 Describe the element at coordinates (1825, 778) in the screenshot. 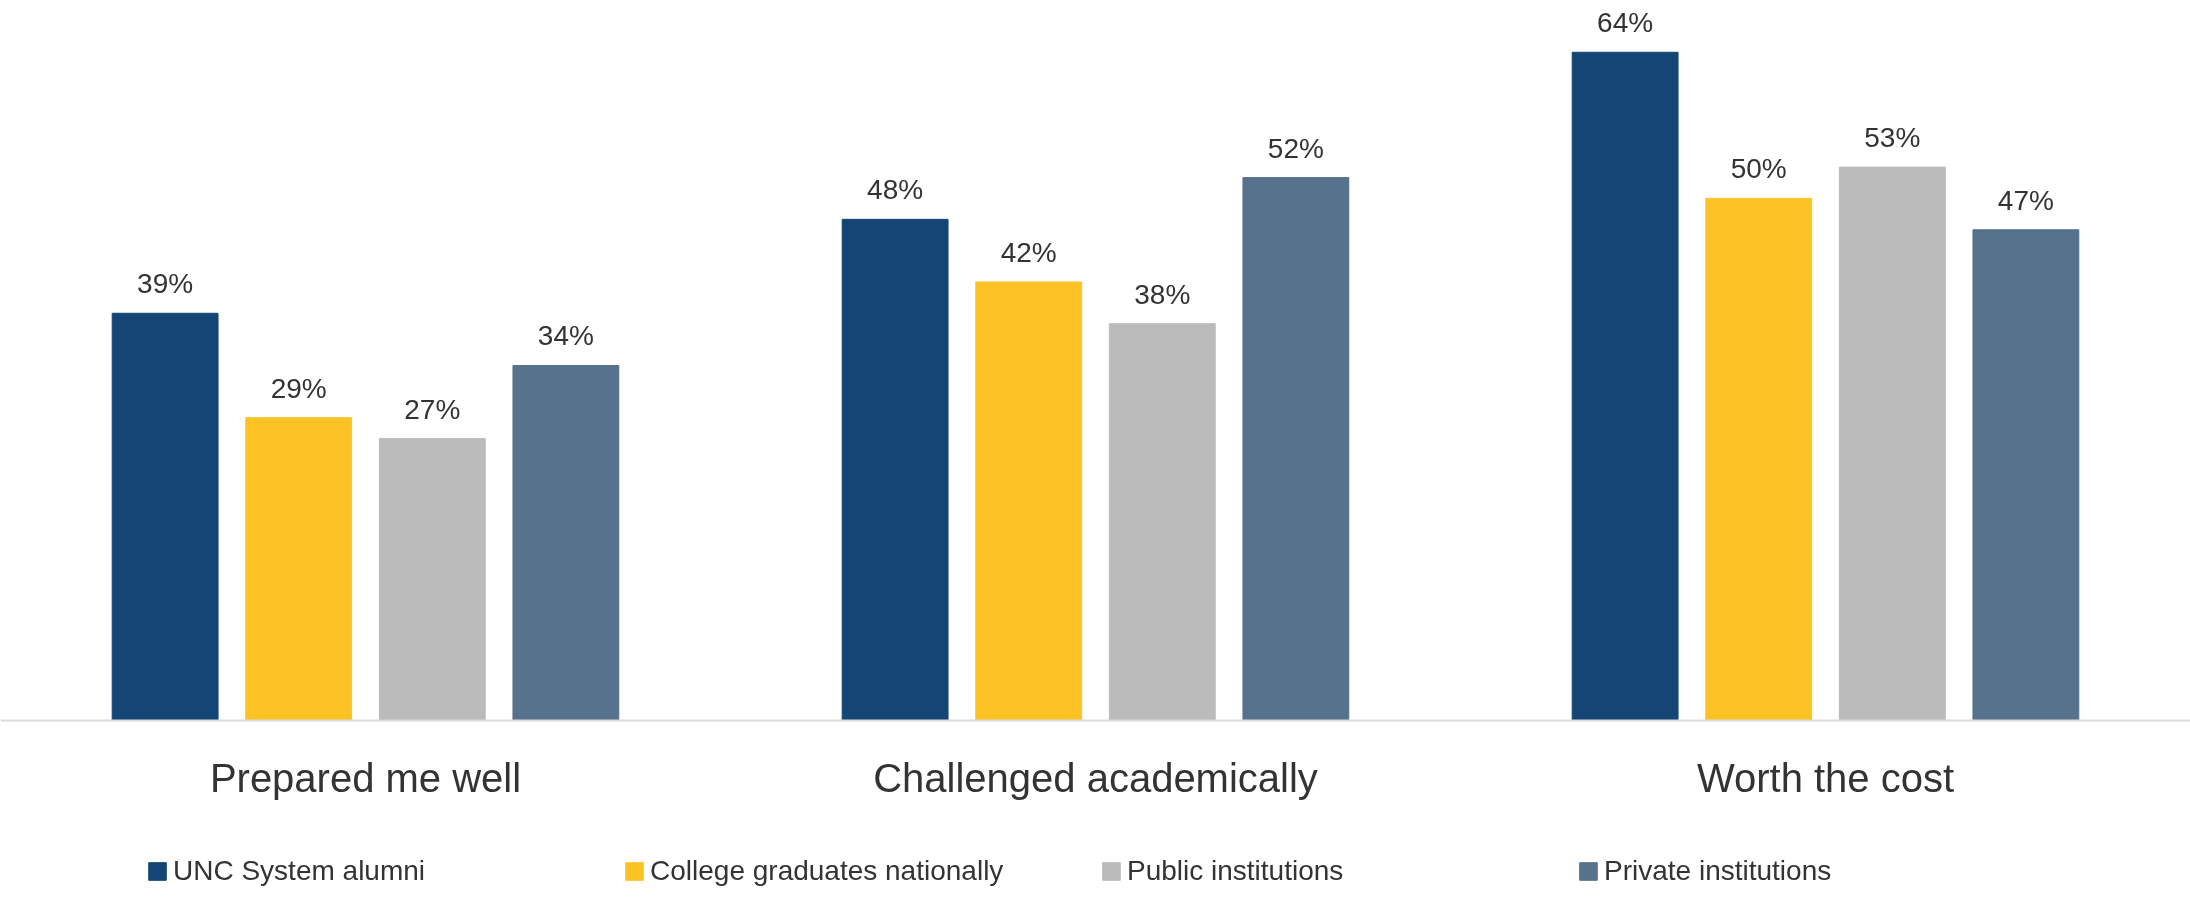

I see `x-tick-label: Worth the cost` at that location.